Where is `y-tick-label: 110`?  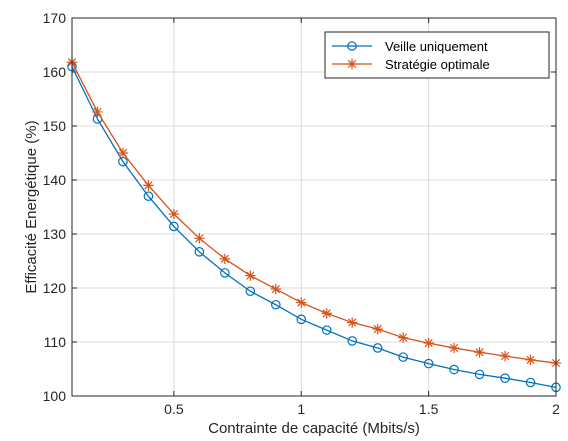 y-tick-label: 110 is located at coordinates (55, 342).